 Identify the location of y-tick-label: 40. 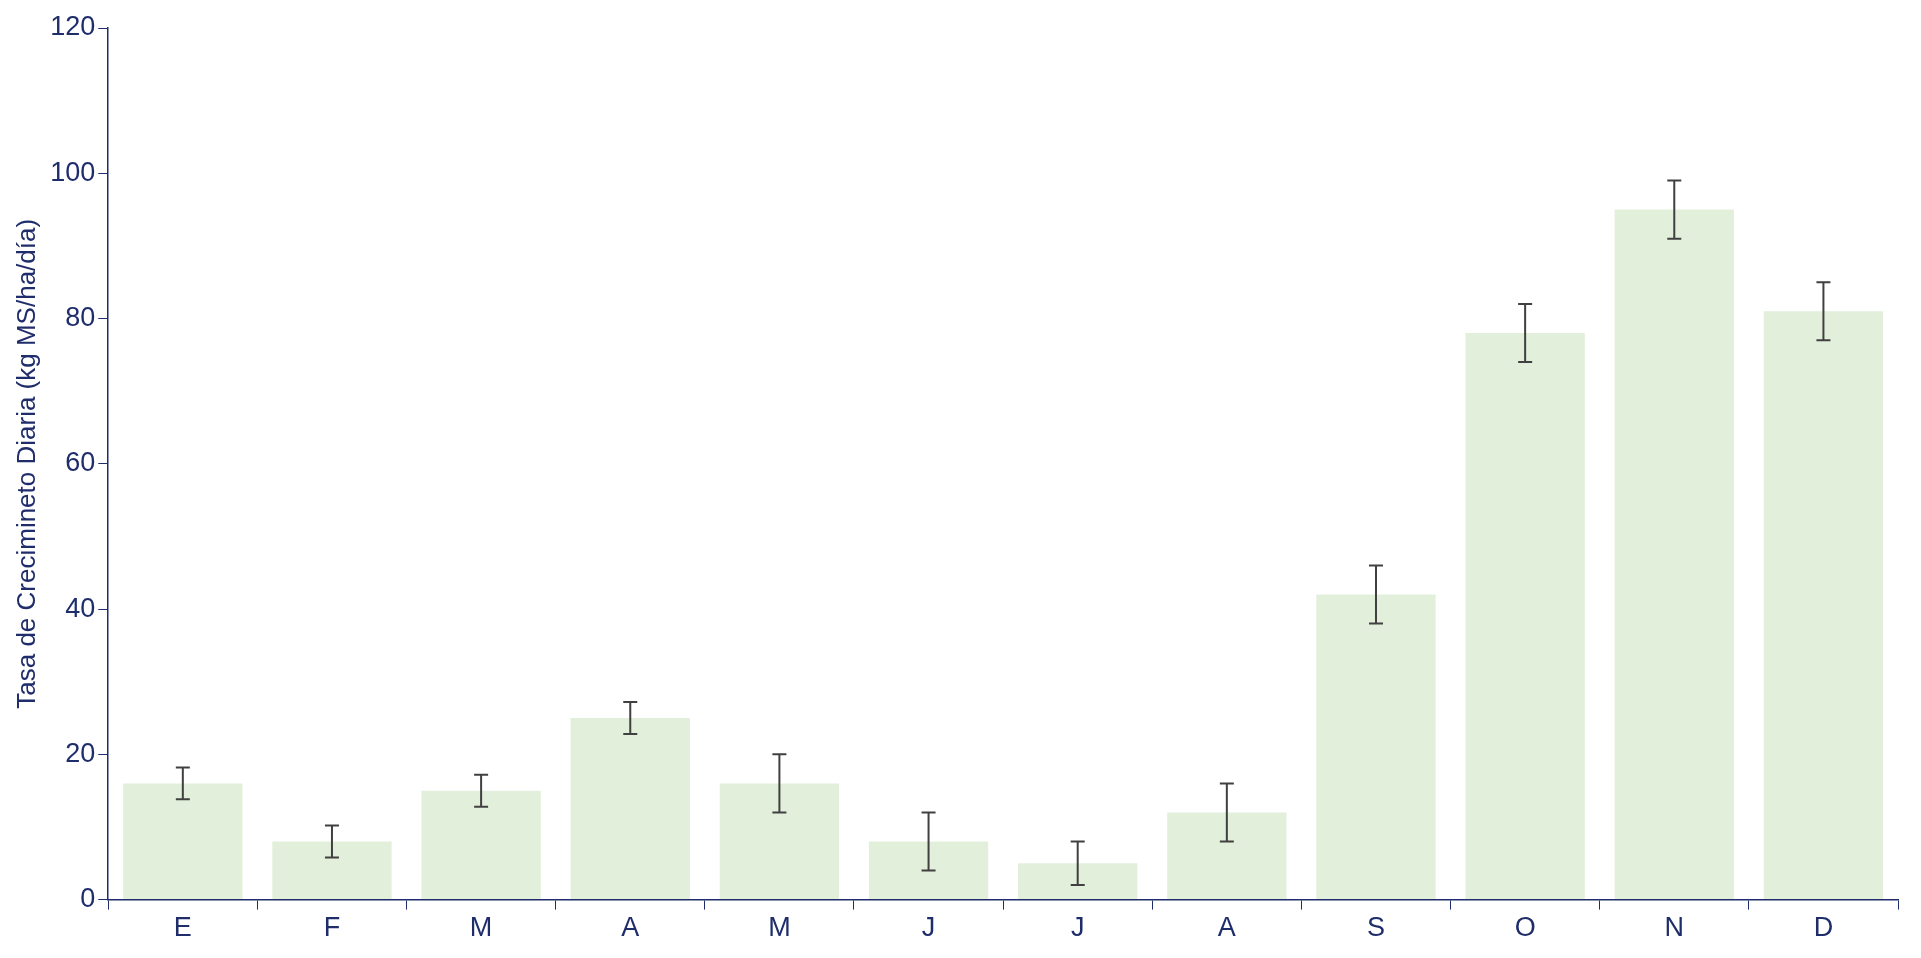
(80, 607).